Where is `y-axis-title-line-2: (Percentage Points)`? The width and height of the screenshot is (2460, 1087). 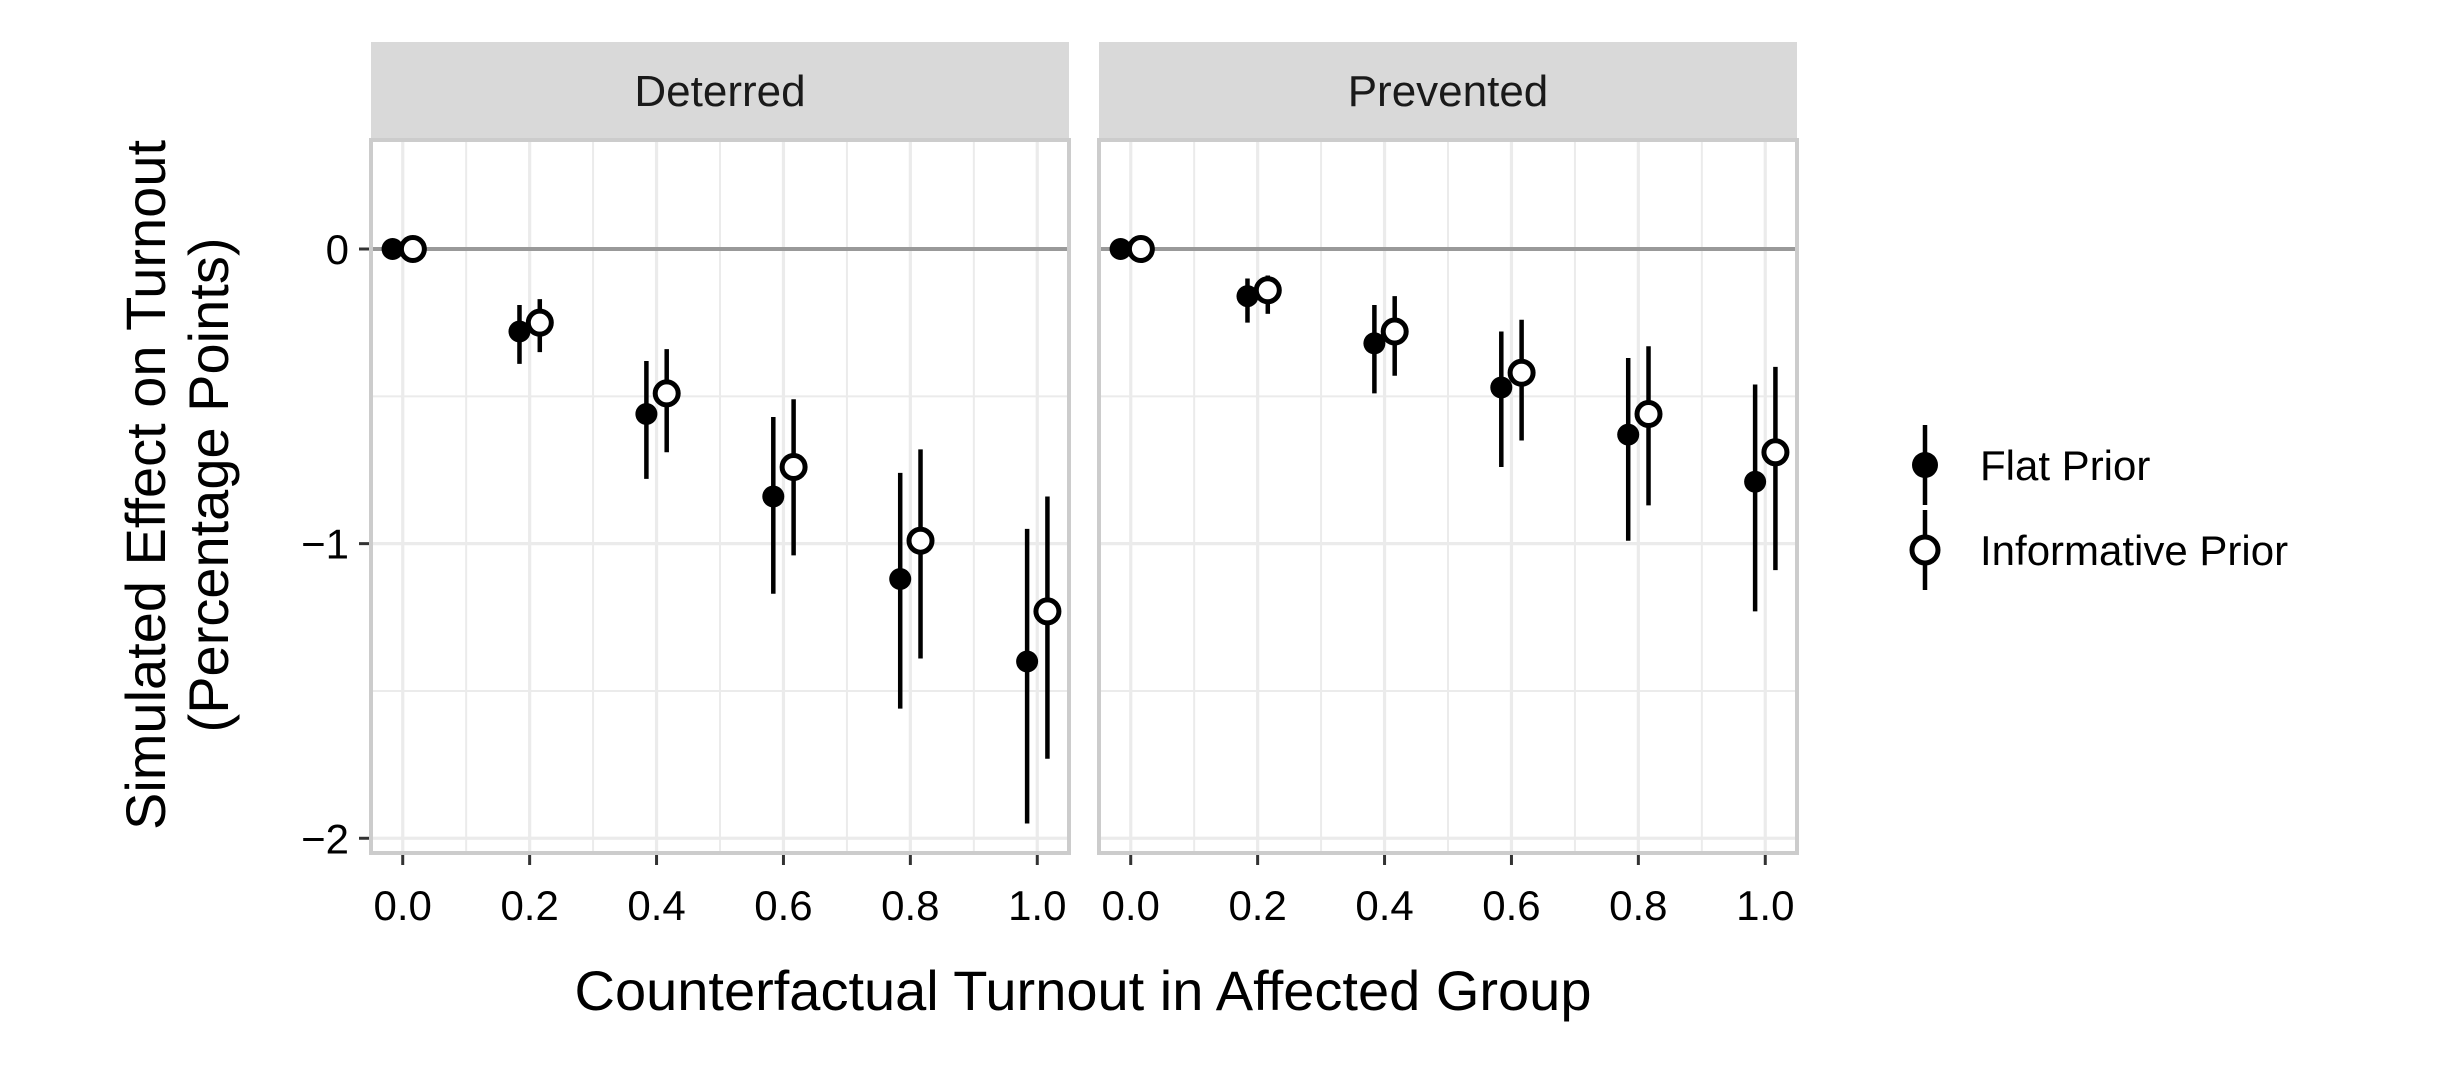
y-axis-title-line-2: (Percentage Points) is located at coordinates (208, 485).